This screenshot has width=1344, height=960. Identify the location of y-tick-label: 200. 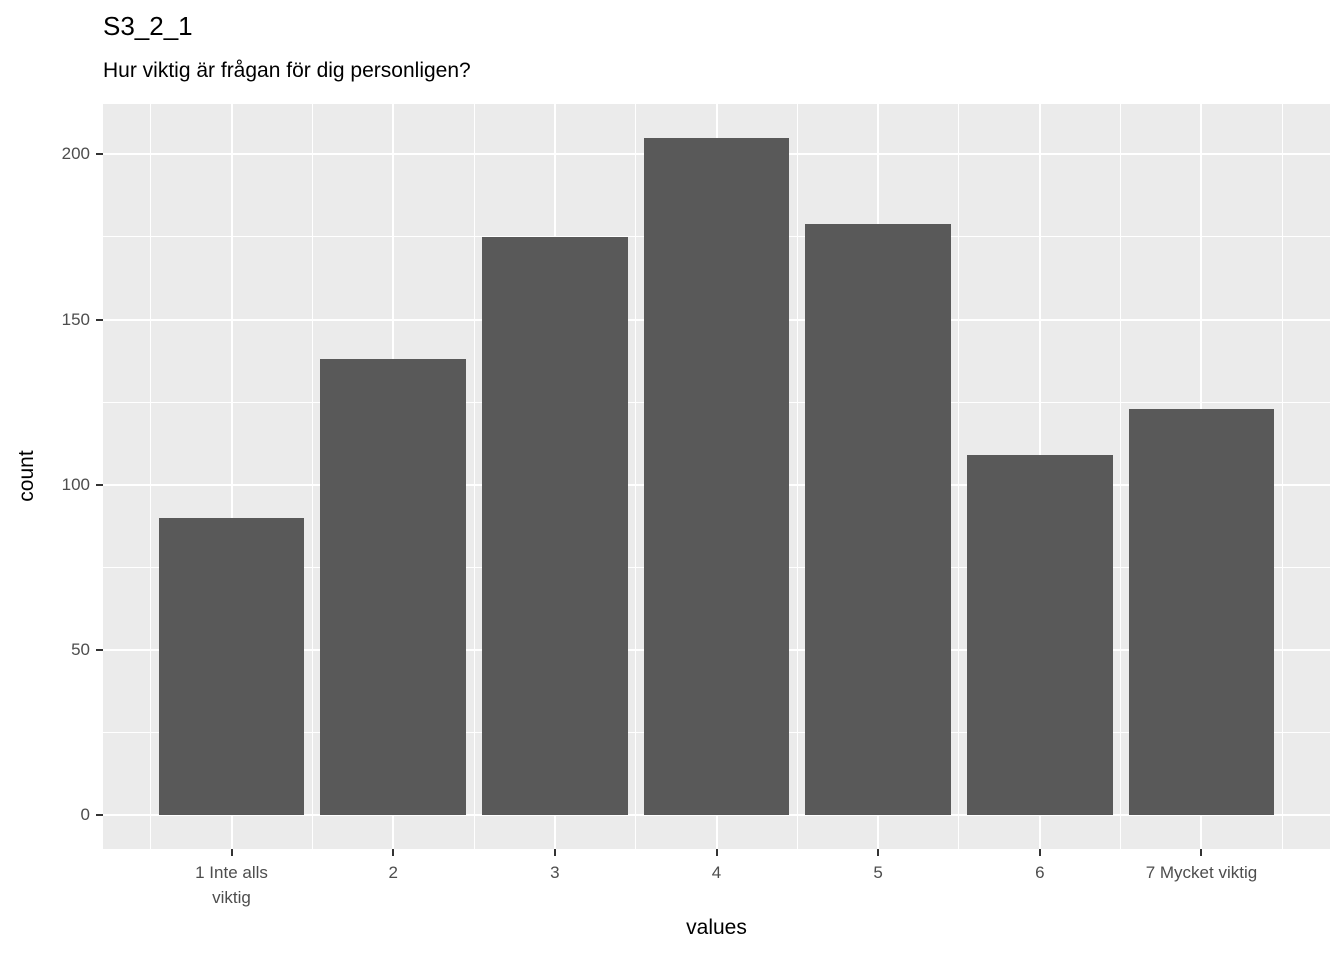
(75, 154).